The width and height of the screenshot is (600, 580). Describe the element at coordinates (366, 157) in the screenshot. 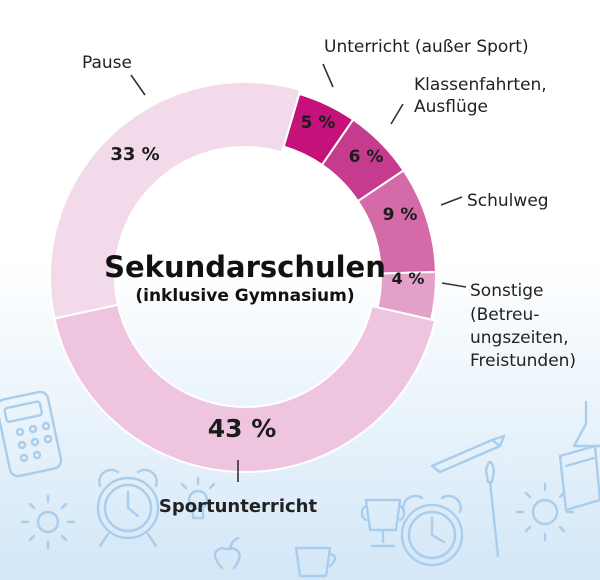

I see `slice-value-label-klassenfahrten: 6 %` at that location.